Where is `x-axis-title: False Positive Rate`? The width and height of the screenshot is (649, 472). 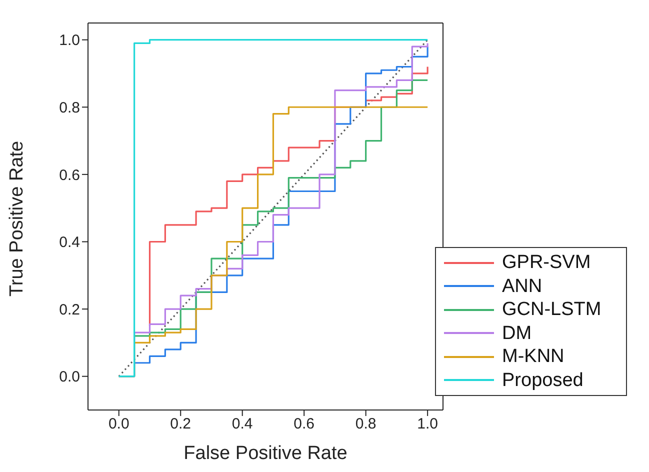
x-axis-title: False Positive Rate is located at coordinates (266, 453).